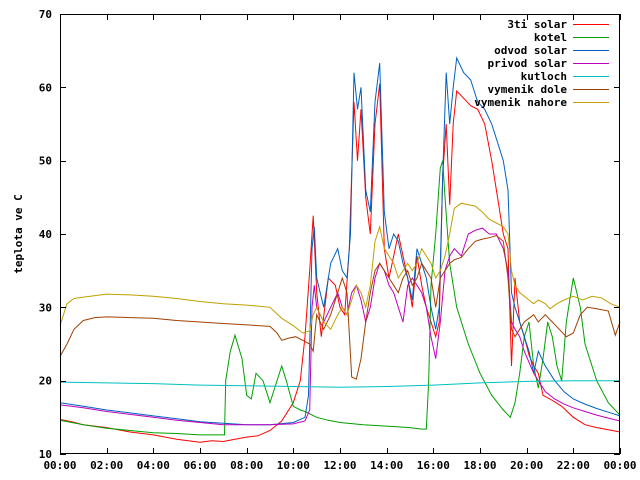  Describe the element at coordinates (45, 87) in the screenshot. I see `y-tick-label-5: 60` at that location.